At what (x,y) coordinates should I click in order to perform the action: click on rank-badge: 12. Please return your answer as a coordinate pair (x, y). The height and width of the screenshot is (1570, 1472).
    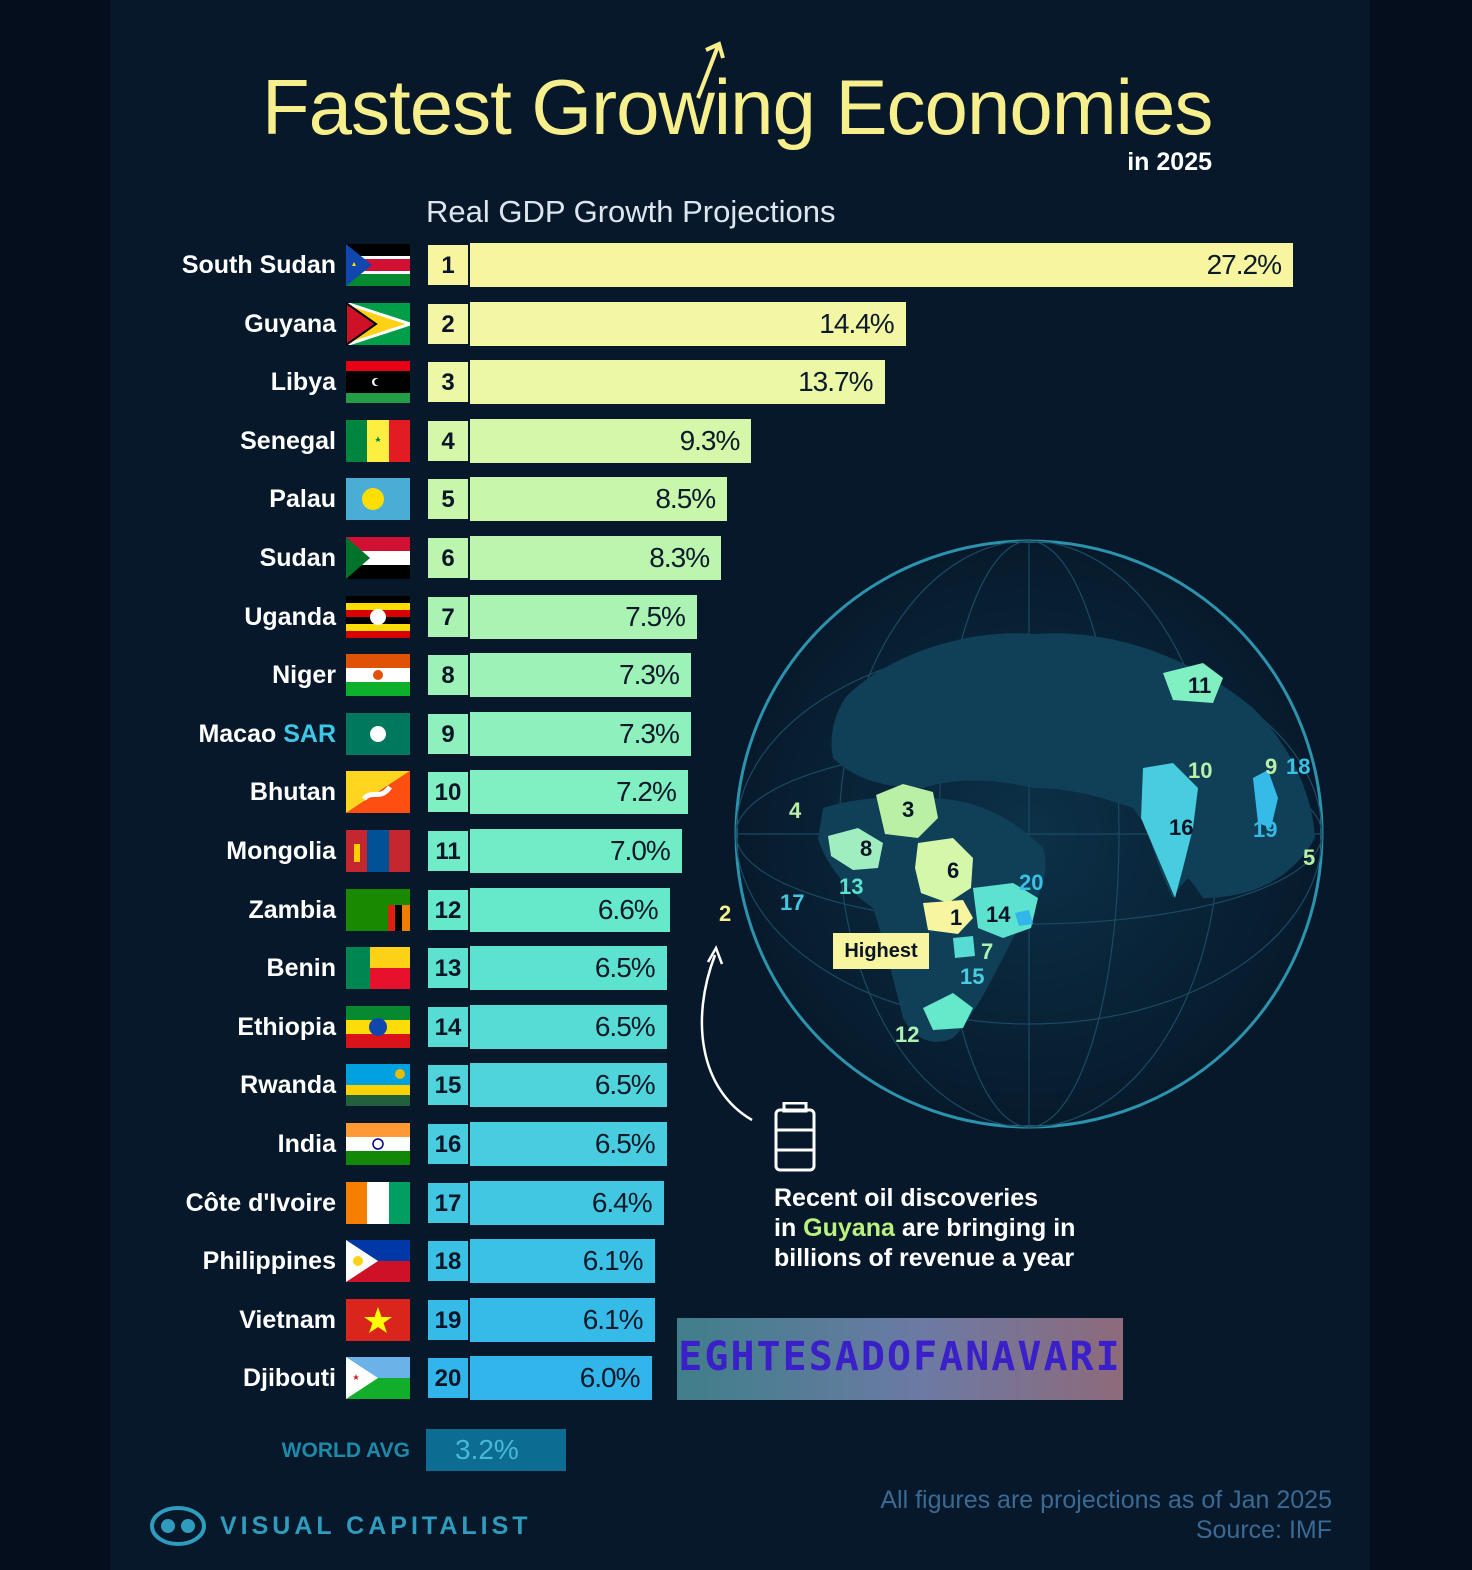
    Looking at the image, I should click on (448, 909).